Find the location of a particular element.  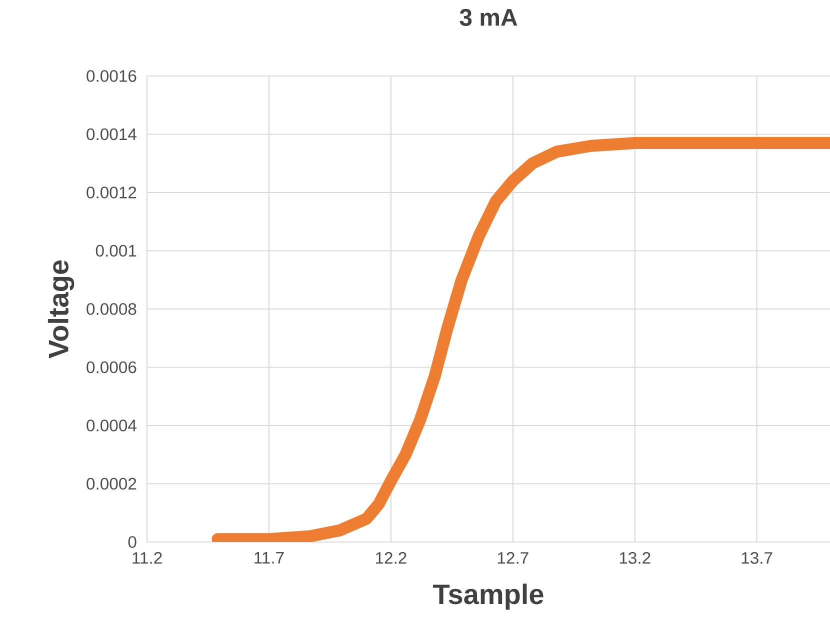

y-axis-title: Voltage is located at coordinates (61, 309).